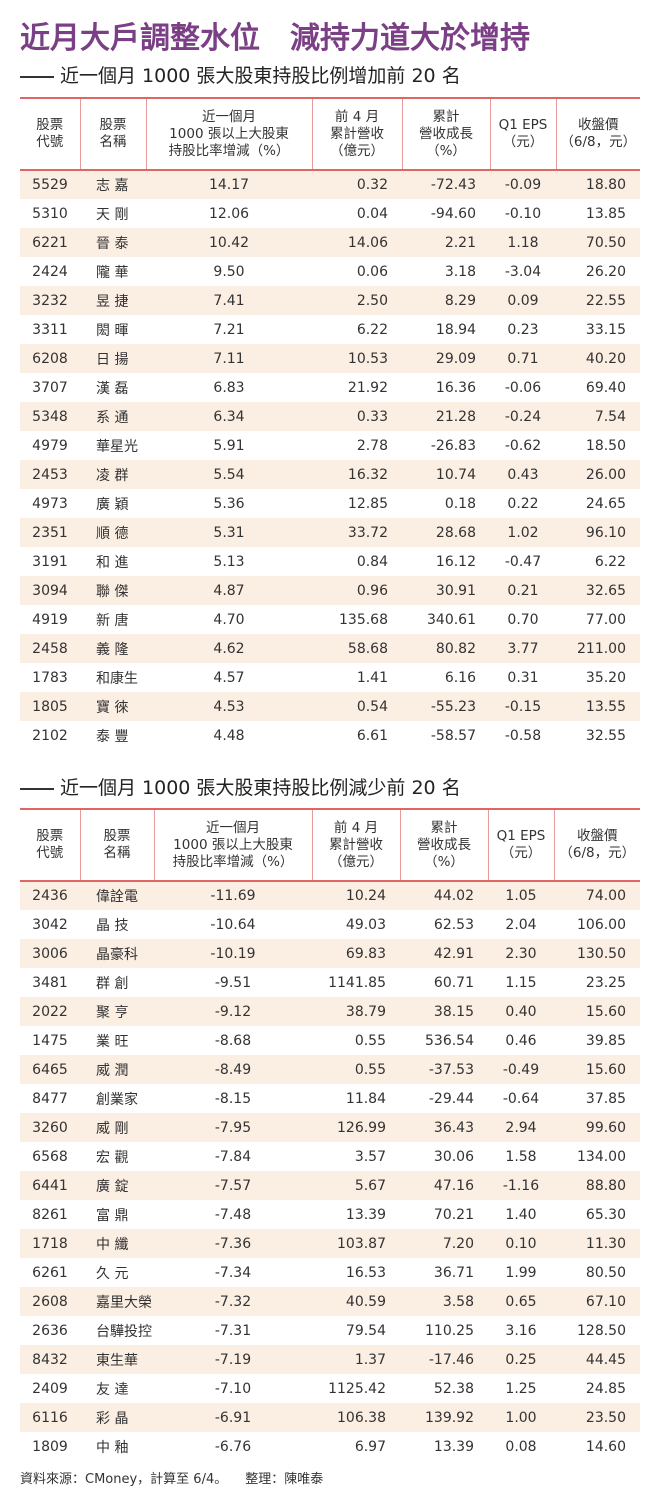 The width and height of the screenshot is (660, 1500). What do you see at coordinates (229, 387) in the screenshot?
I see `cell-holding-change: 6.83` at bounding box center [229, 387].